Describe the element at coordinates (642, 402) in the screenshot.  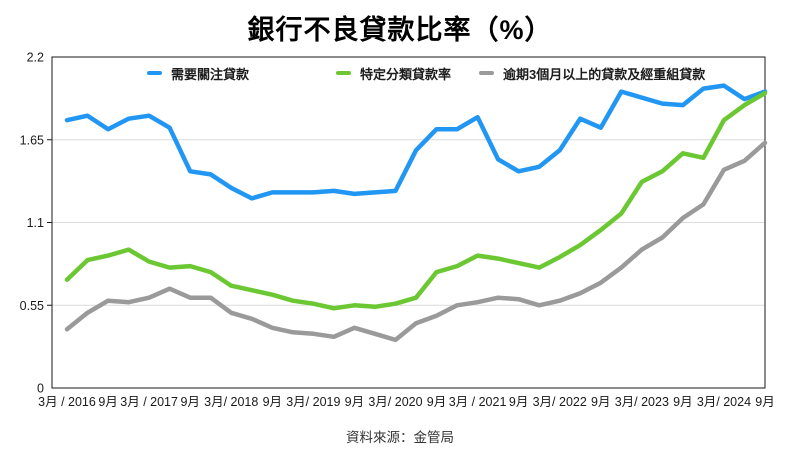
I see `x-axis-label: 3月/ 2023` at that location.